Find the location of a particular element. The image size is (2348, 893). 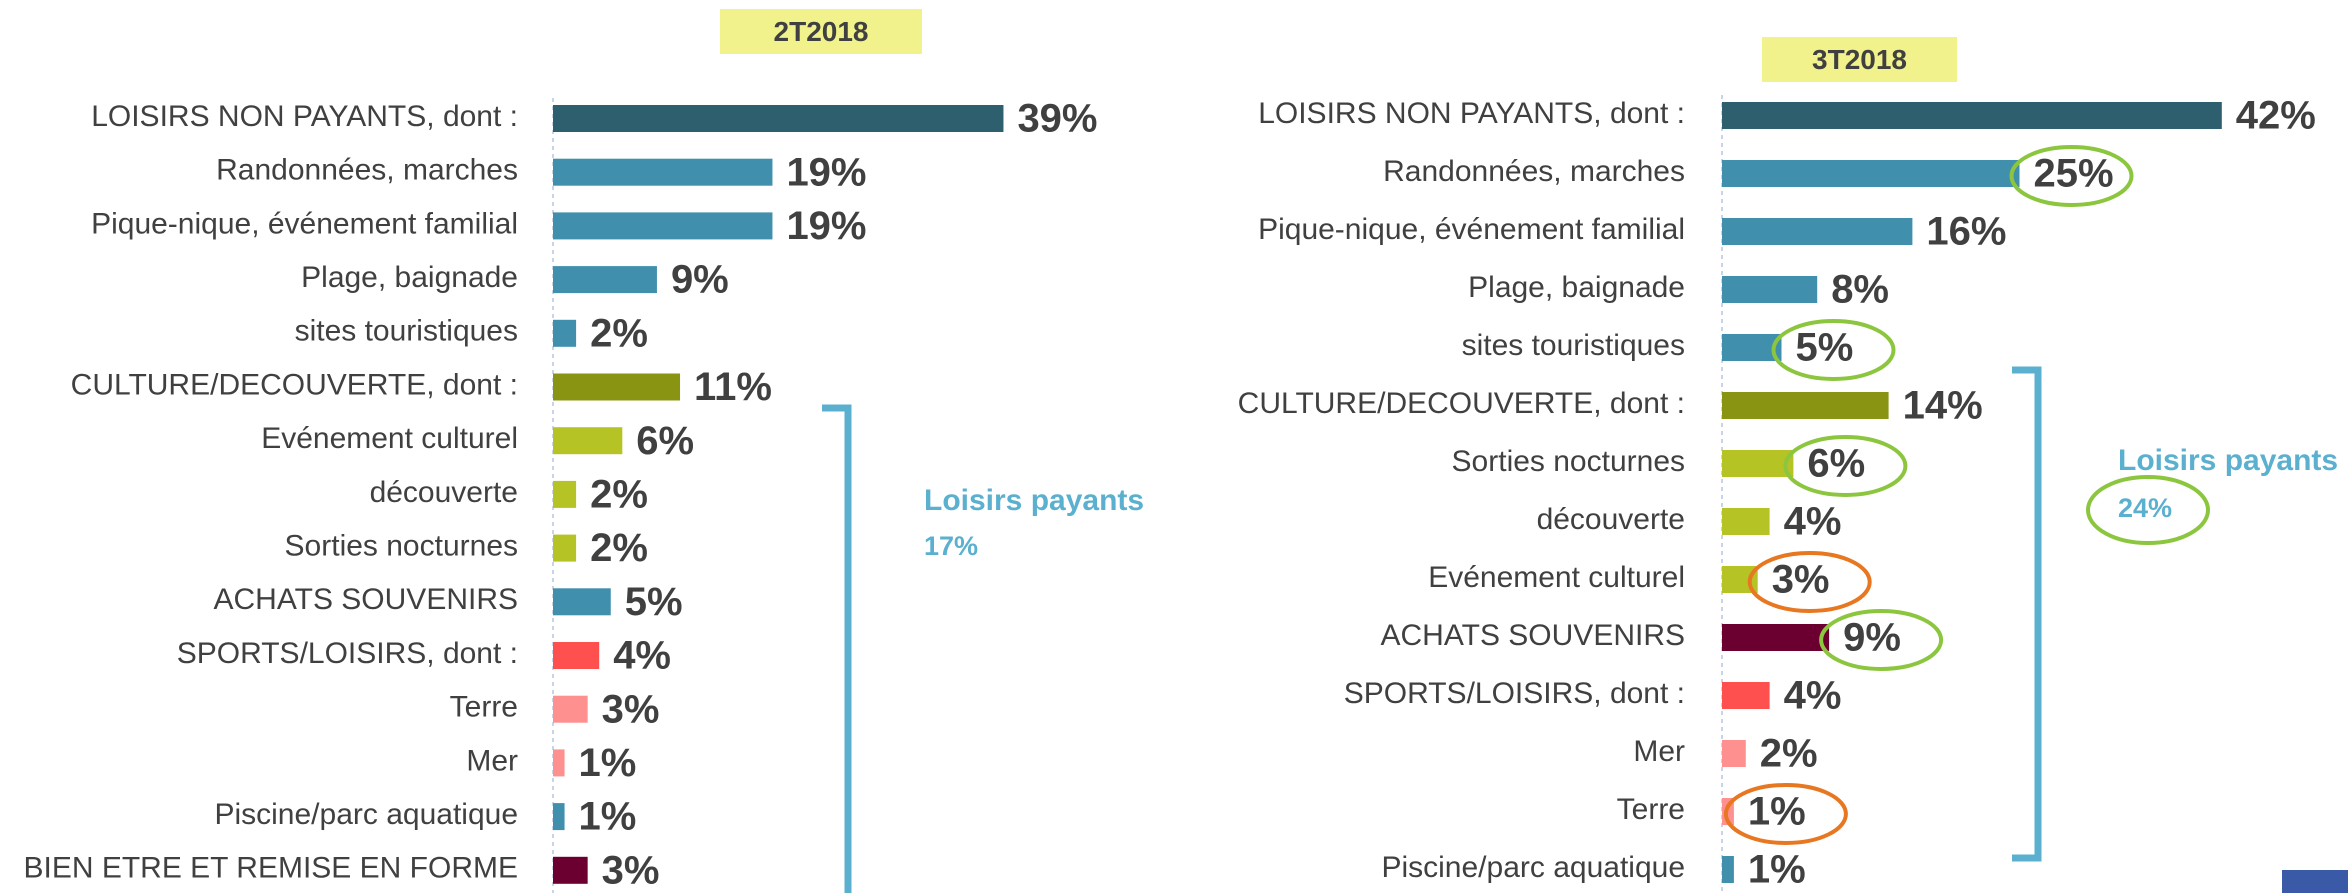

annotation: 24% is located at coordinates (2145, 508).